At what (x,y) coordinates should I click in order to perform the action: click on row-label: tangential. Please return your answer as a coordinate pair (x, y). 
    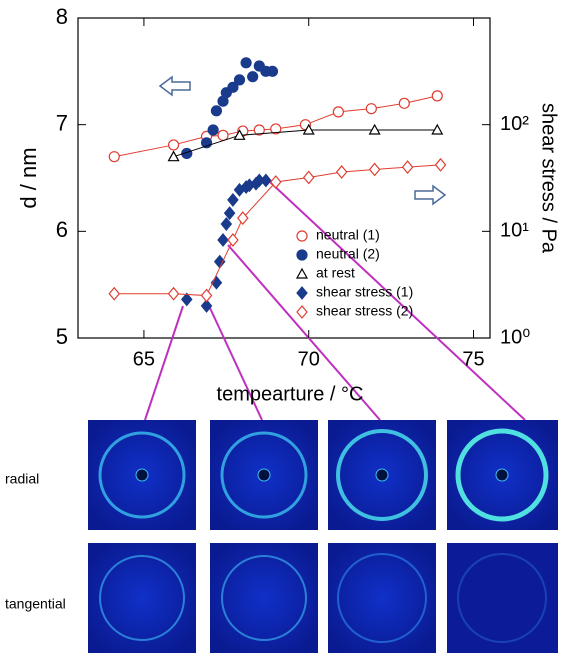
    Looking at the image, I should click on (35, 604).